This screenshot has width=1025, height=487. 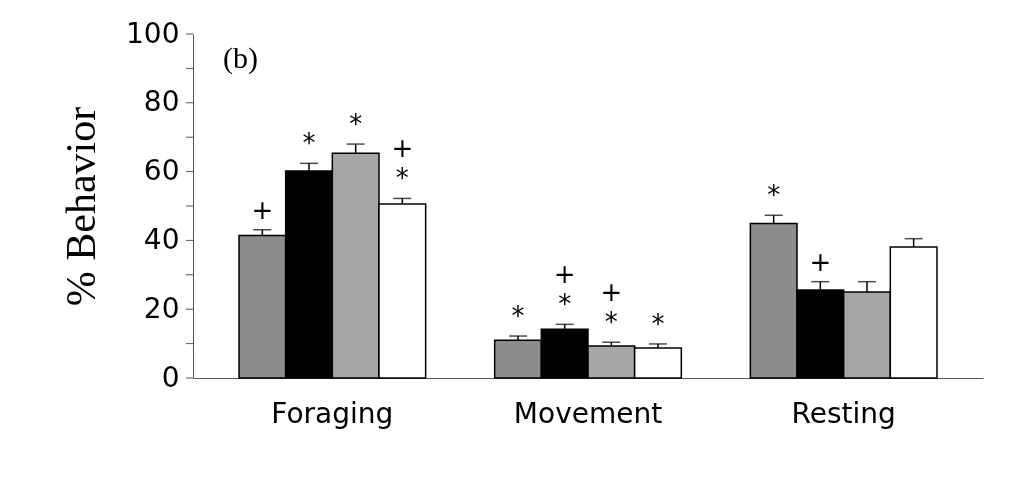 I want to click on y-tick-label: 0, so click(x=170, y=377).